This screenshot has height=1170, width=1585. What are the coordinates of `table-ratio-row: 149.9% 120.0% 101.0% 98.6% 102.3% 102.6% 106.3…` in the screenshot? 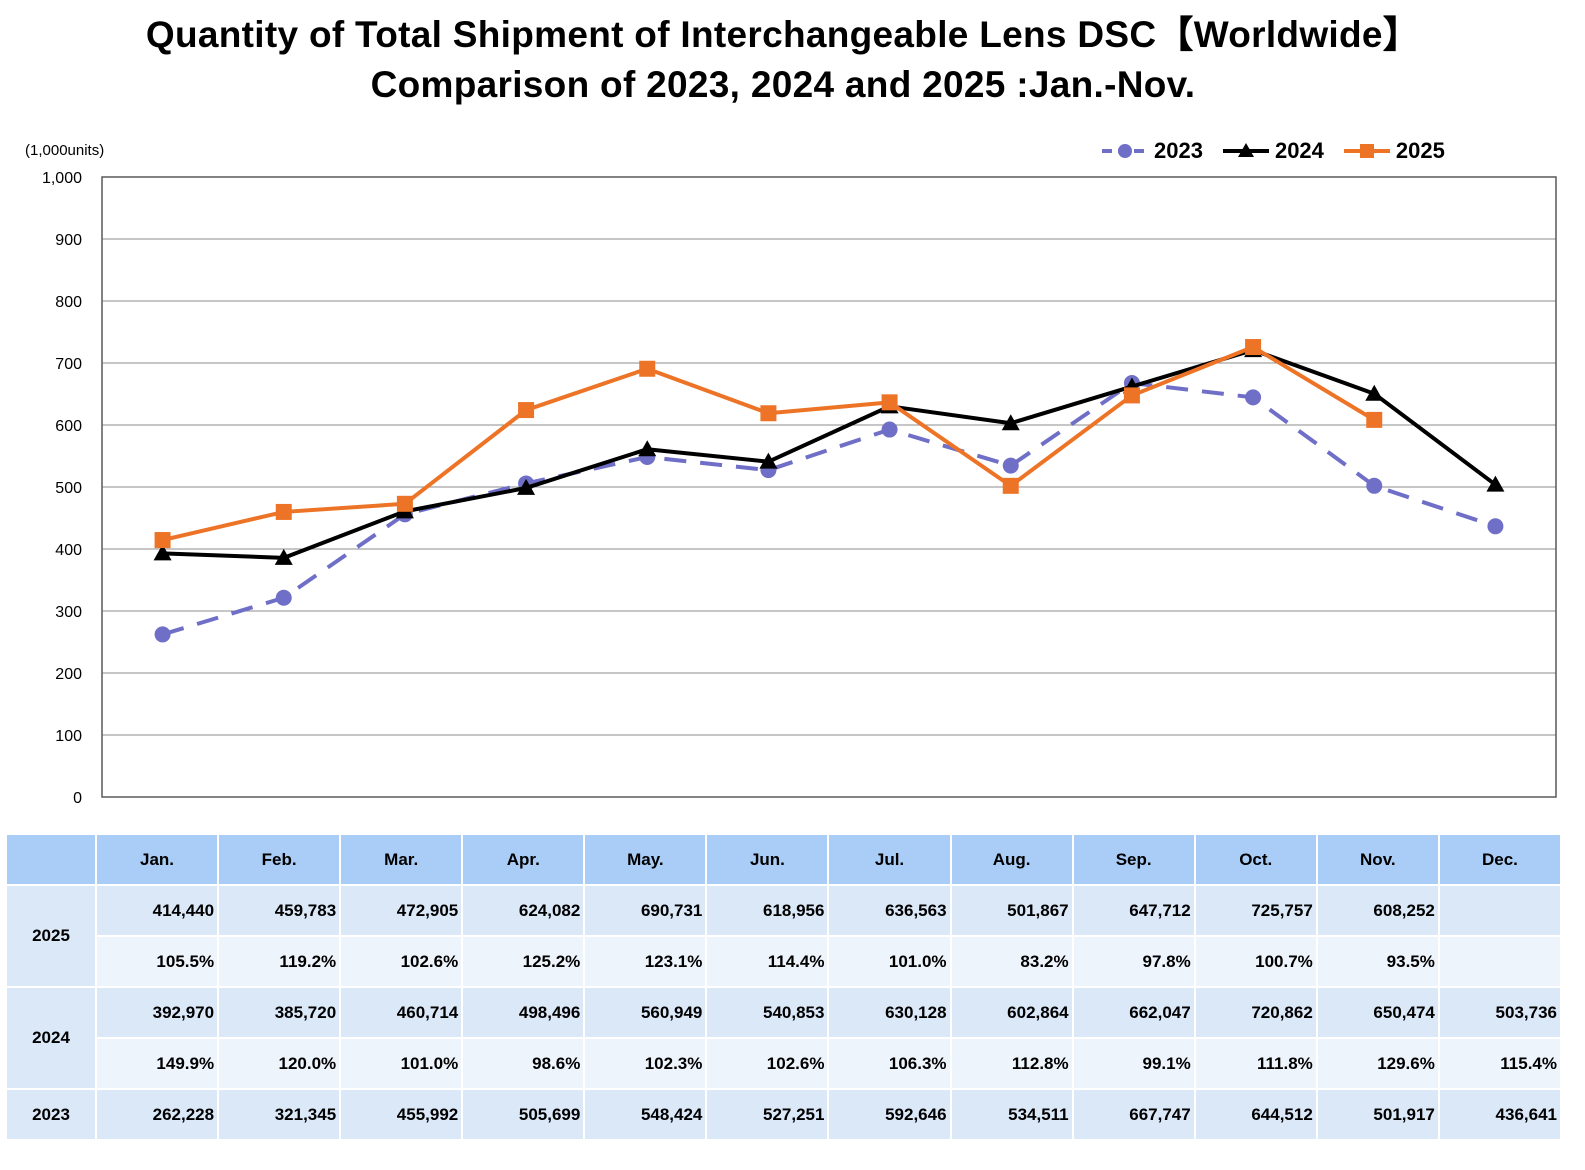 It's located at (784, 1063).